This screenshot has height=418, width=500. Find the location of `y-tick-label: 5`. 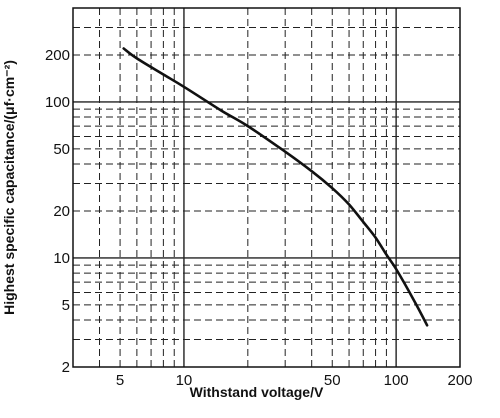

y-tick-label: 5 is located at coordinates (66, 305).